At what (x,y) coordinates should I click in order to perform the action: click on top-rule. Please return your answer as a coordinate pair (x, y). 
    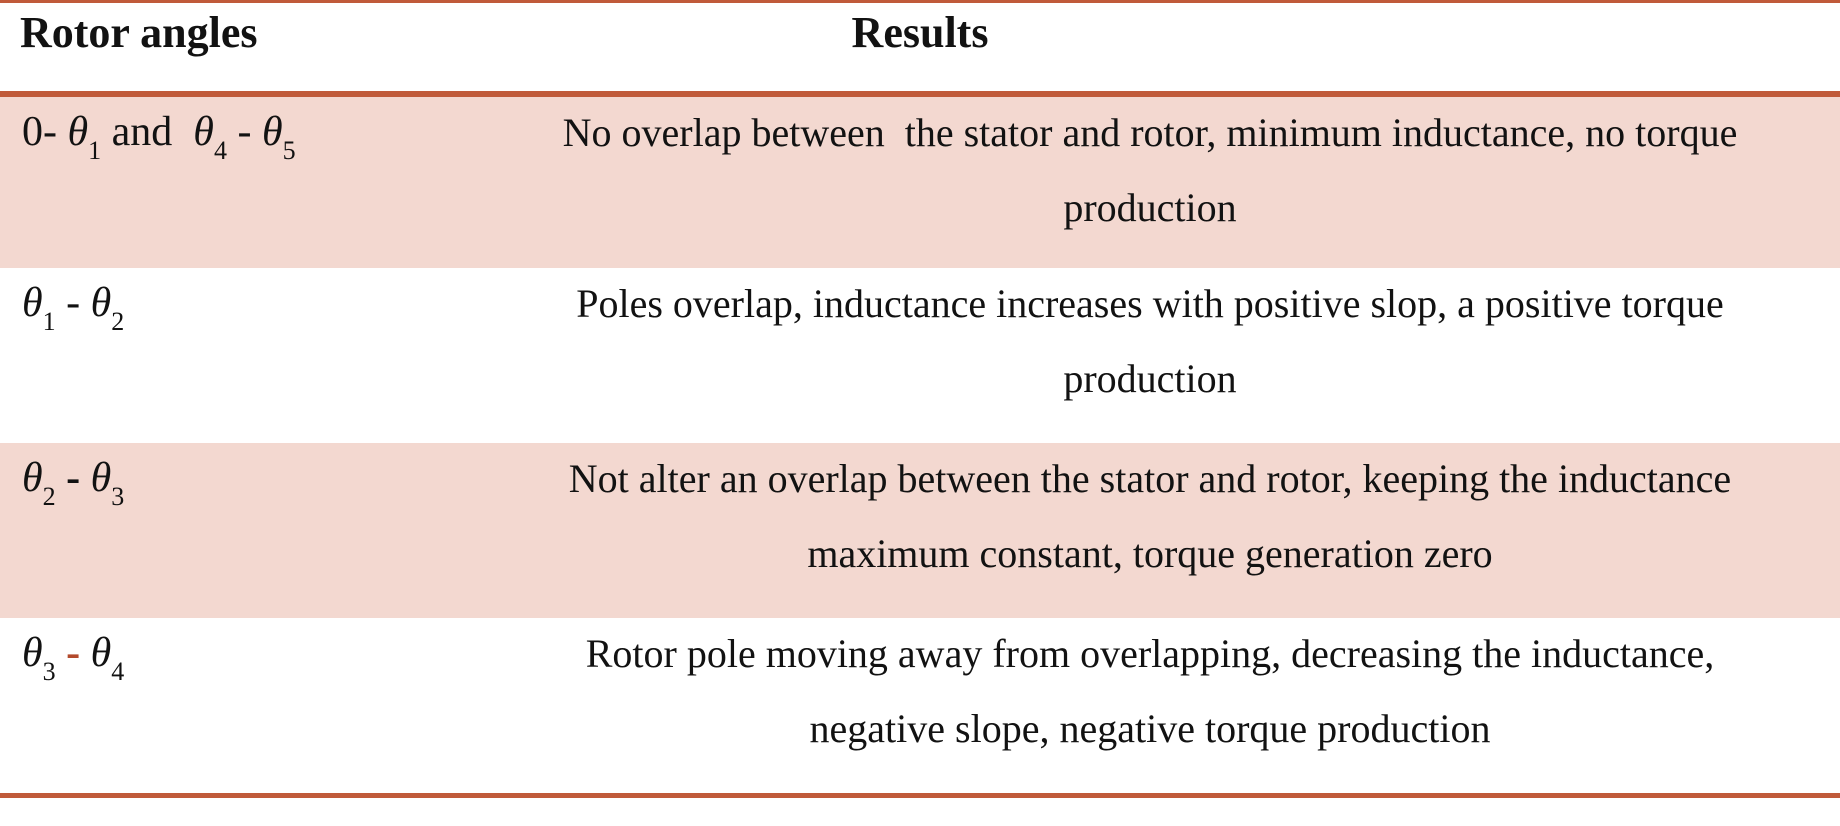
    Looking at the image, I should click on (920, 1).